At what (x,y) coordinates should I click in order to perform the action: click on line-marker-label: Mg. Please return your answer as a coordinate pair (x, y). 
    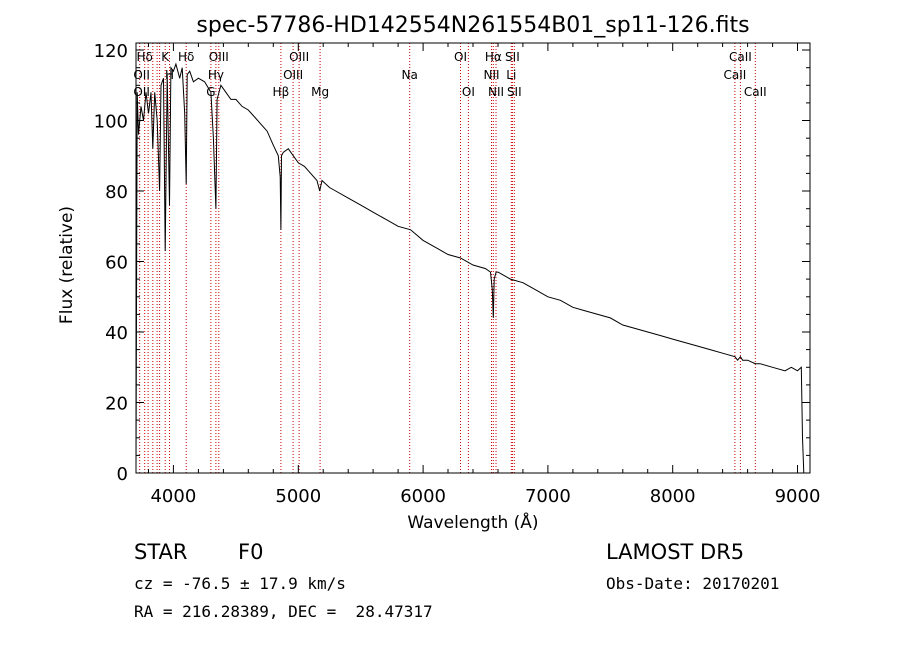
    Looking at the image, I should click on (320, 92).